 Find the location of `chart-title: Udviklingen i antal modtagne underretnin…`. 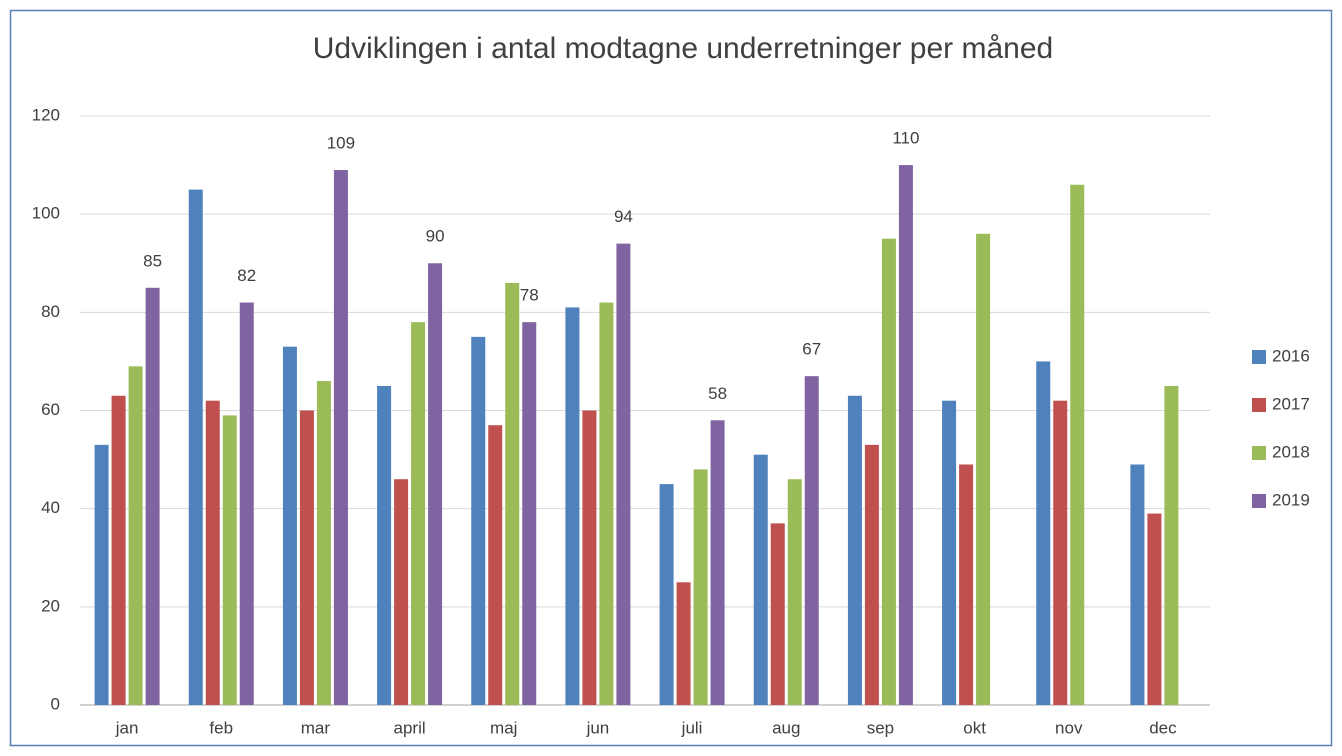

chart-title: Udviklingen i antal modtagne underretnin… is located at coordinates (683, 48).